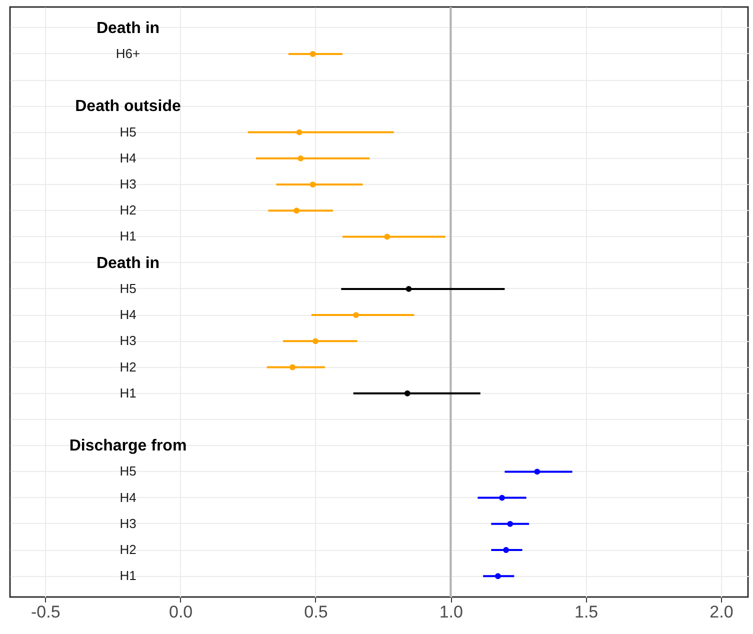 The height and width of the screenshot is (634, 753). Describe the element at coordinates (128, 446) in the screenshot. I see `y-tick-label: Discharge from` at that location.